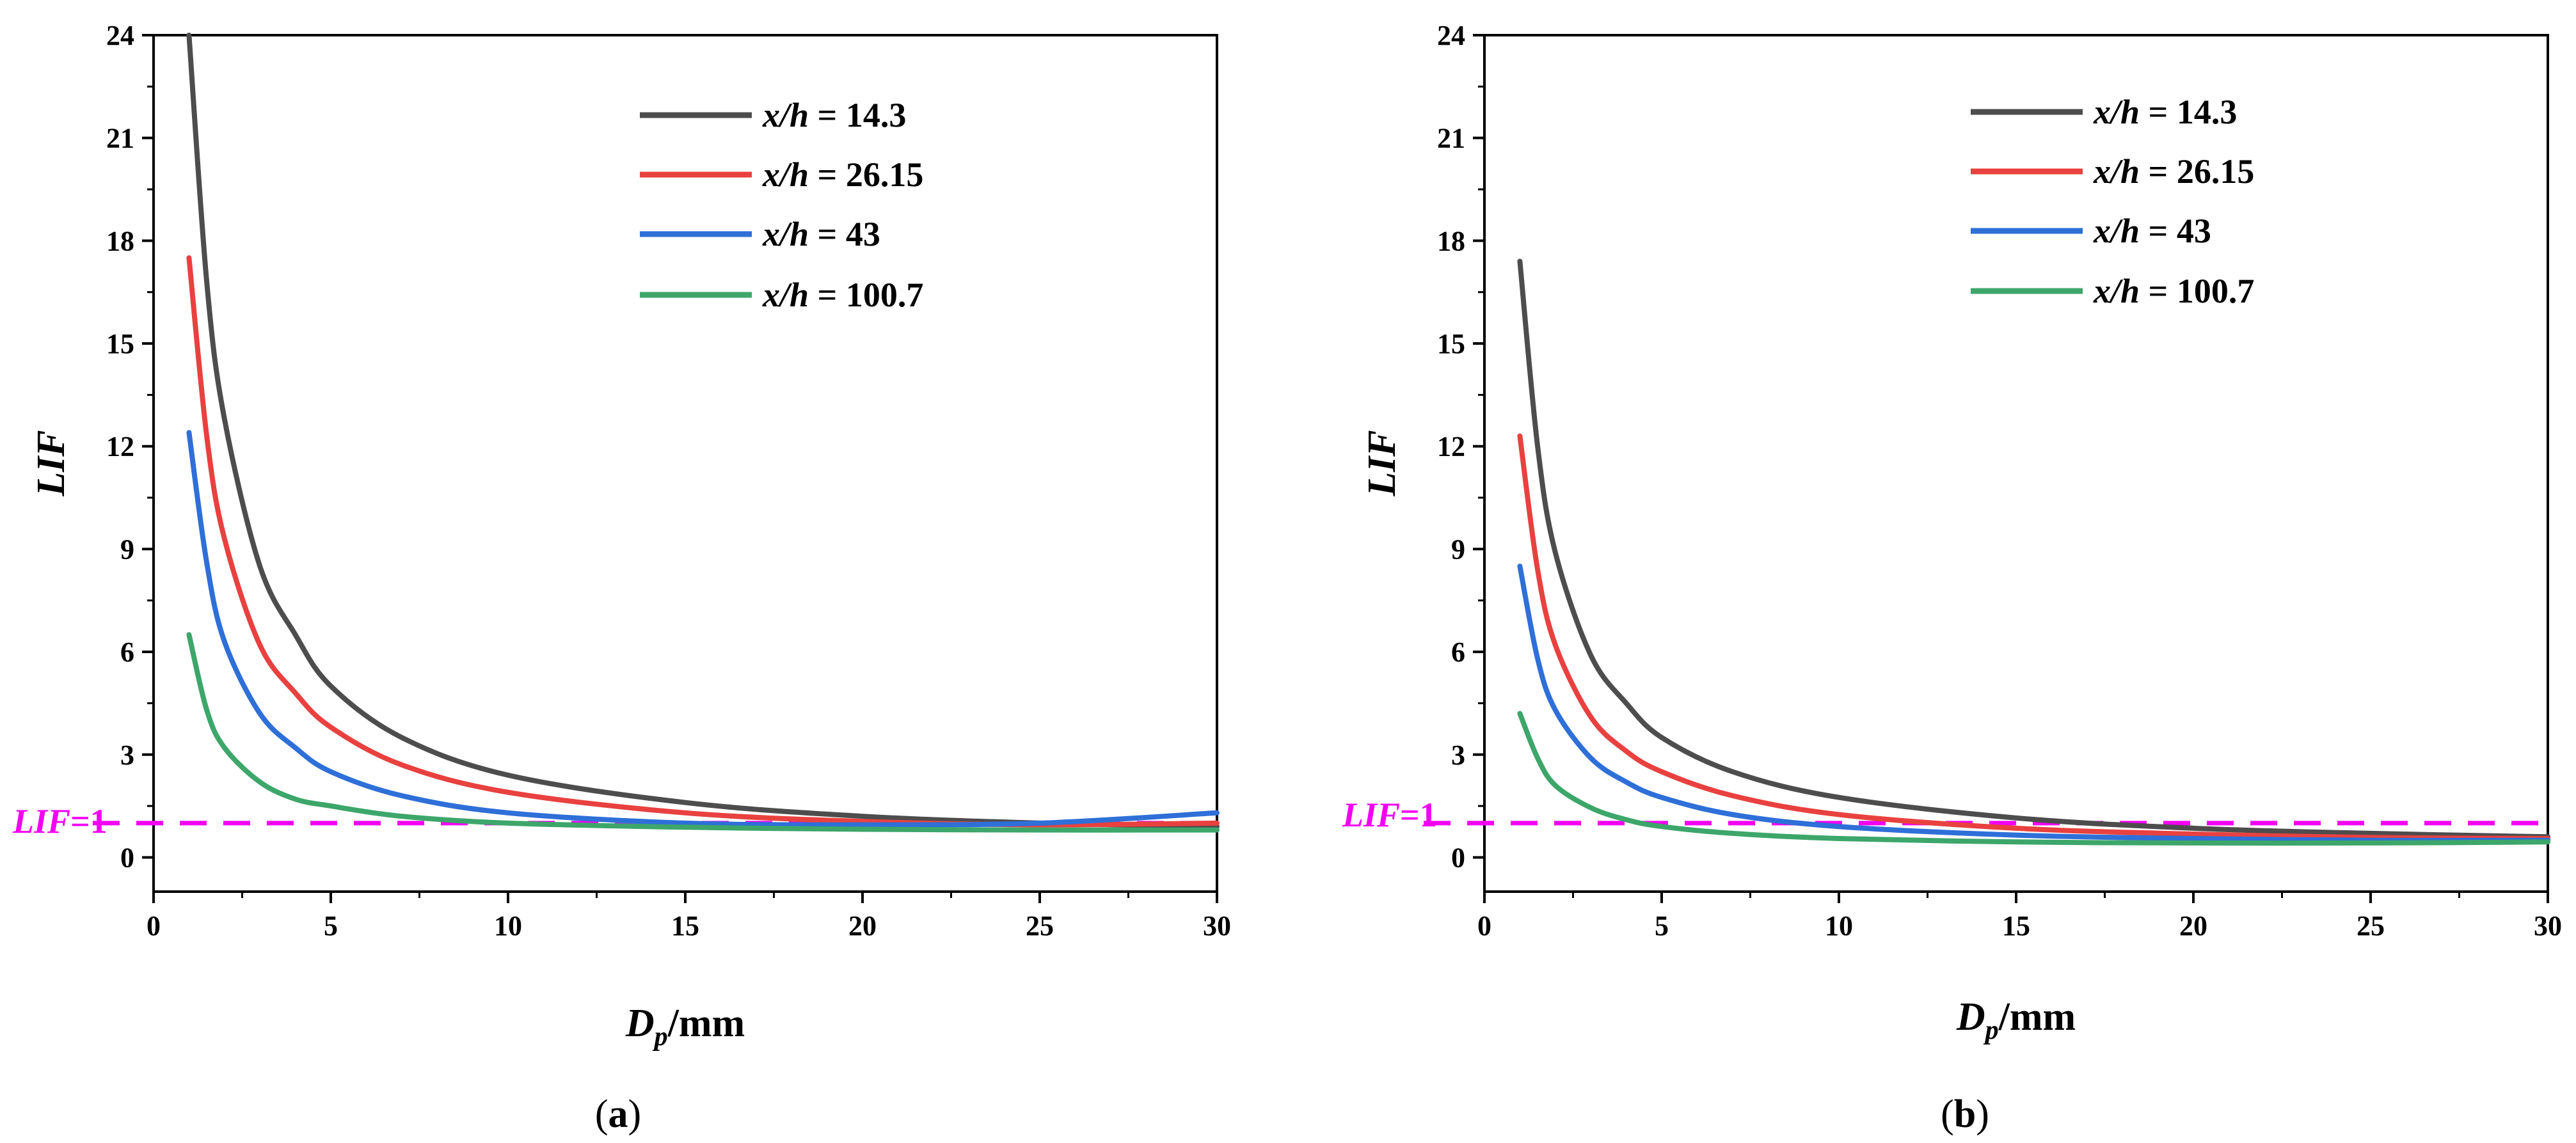 The width and height of the screenshot is (2576, 1143). I want to click on caption-close: ), so click(635, 1114).